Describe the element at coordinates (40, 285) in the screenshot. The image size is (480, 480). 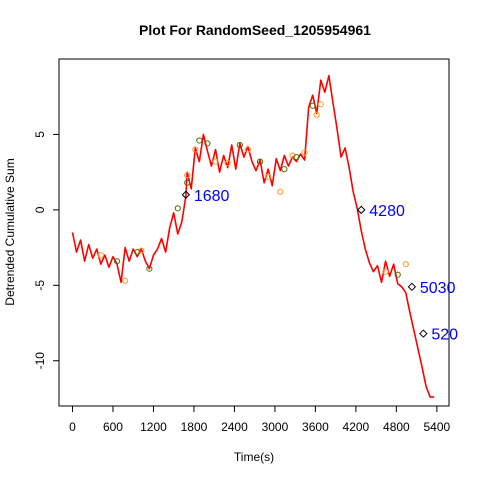
I see `y-tick-label: -5` at that location.